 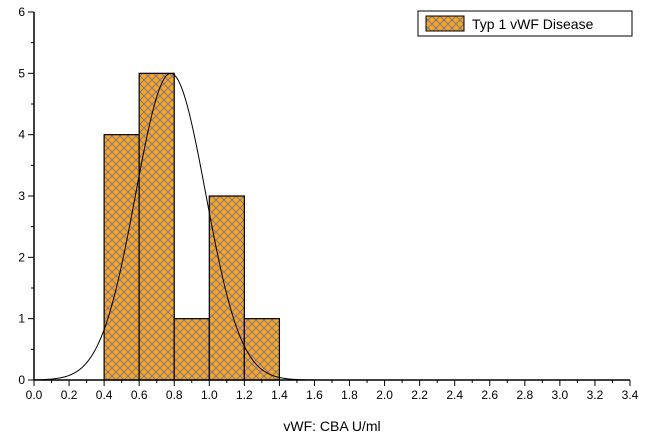 I want to click on y-tick-label: 4, so click(x=21, y=135).